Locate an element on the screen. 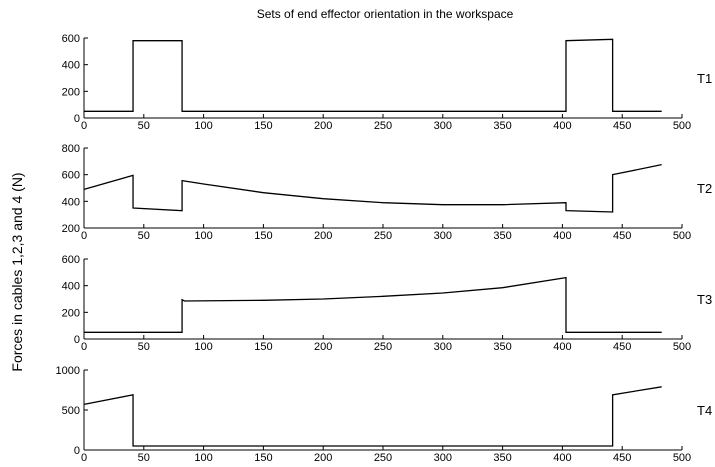  y-tick-label: 500 is located at coordinates (71, 411).